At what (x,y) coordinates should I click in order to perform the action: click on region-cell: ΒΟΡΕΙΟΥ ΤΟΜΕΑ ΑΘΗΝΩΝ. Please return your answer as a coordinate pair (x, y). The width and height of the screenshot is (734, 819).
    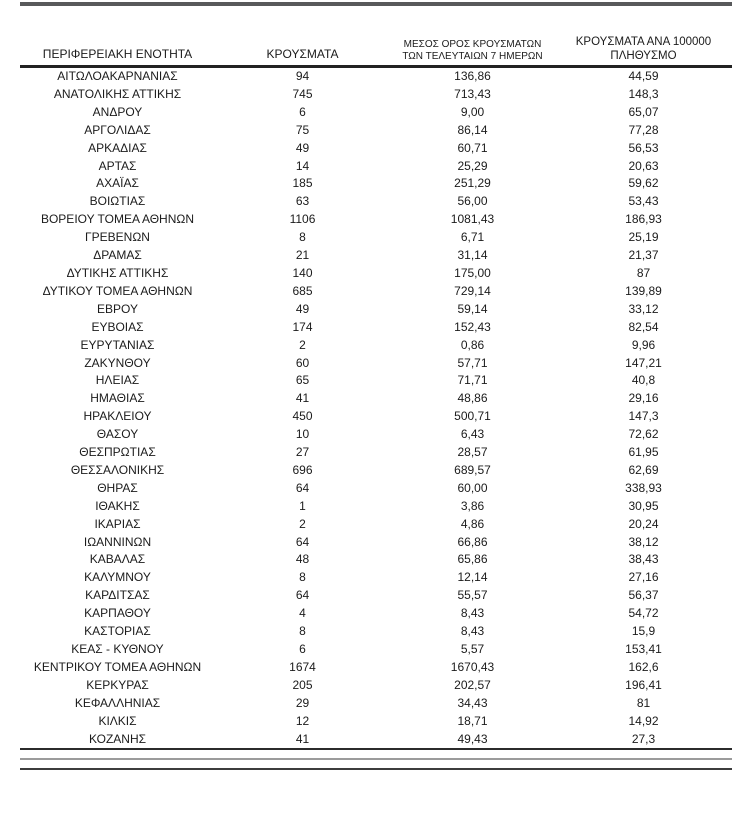
    Looking at the image, I should click on (117, 219).